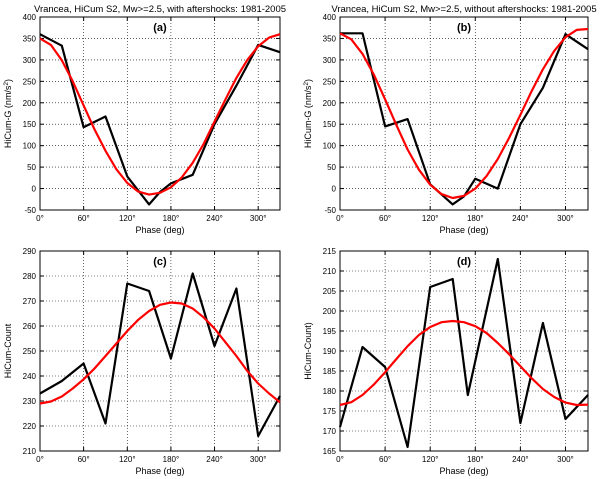 This screenshot has height=479, width=609. I want to click on y-tick-label: 165, so click(330, 451).